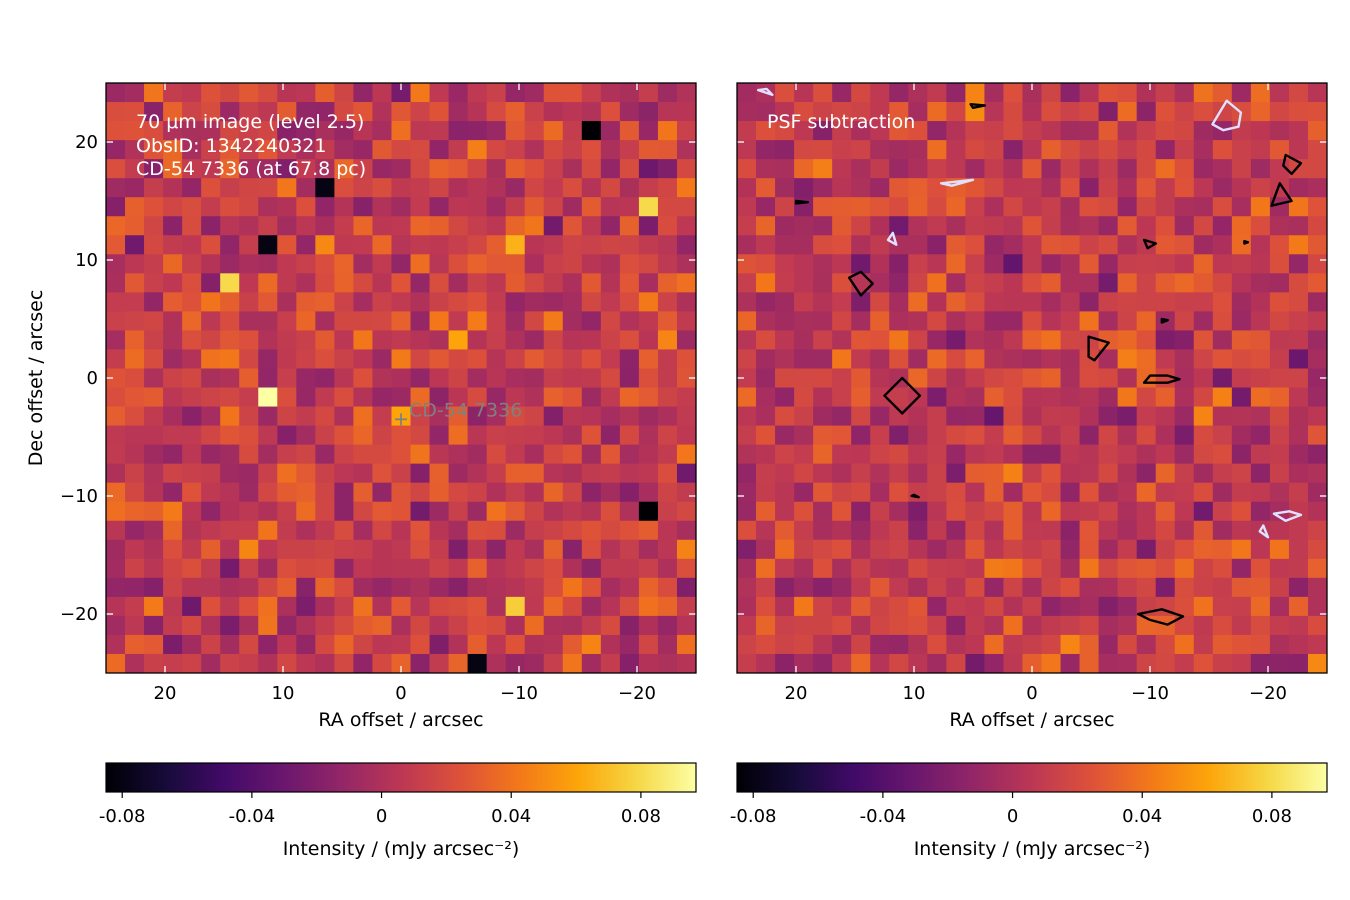  Describe the element at coordinates (637, 693) in the screenshot. I see `x-tick-label: −20` at that location.